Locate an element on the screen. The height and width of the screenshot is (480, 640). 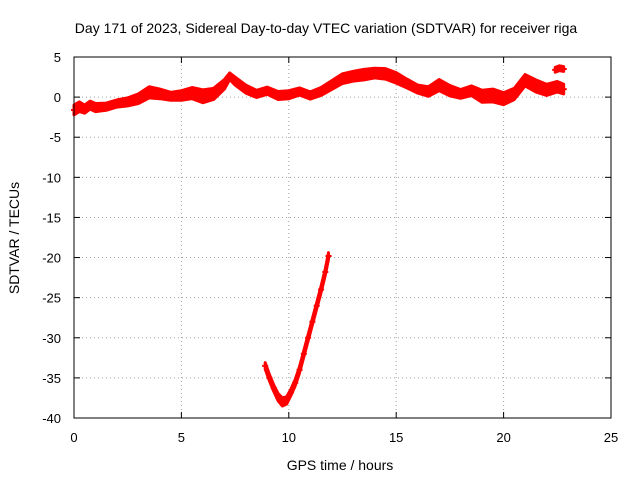
y-tick-label: -5 is located at coordinates (55, 137).